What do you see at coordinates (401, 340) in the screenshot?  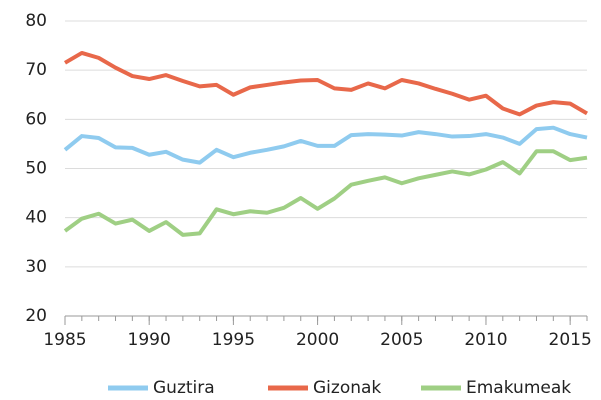 I see `x-tick-label: 2005` at bounding box center [401, 340].